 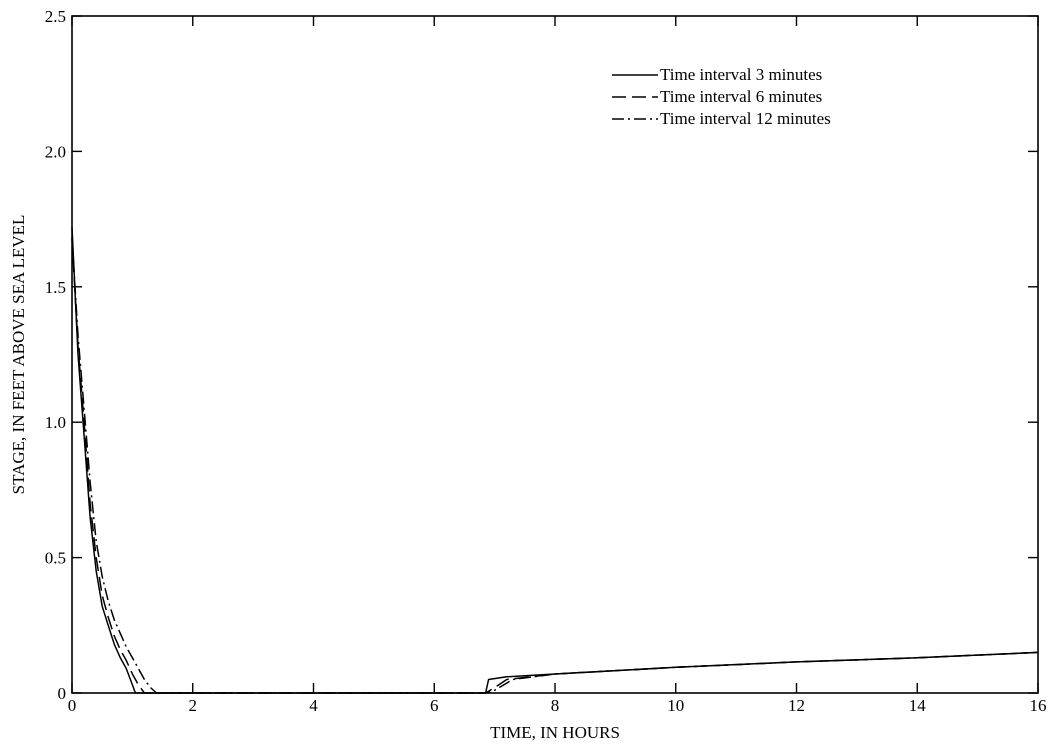 What do you see at coordinates (55, 287) in the screenshot?
I see `y-tick-label: 1.5` at bounding box center [55, 287].